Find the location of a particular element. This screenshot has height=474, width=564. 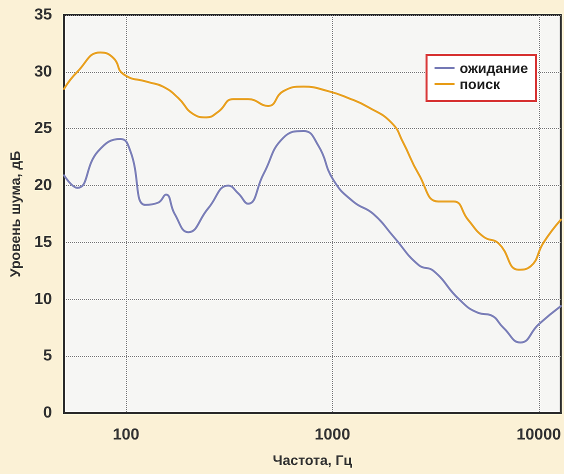

y-tick-label: 25 is located at coordinates (43, 129).